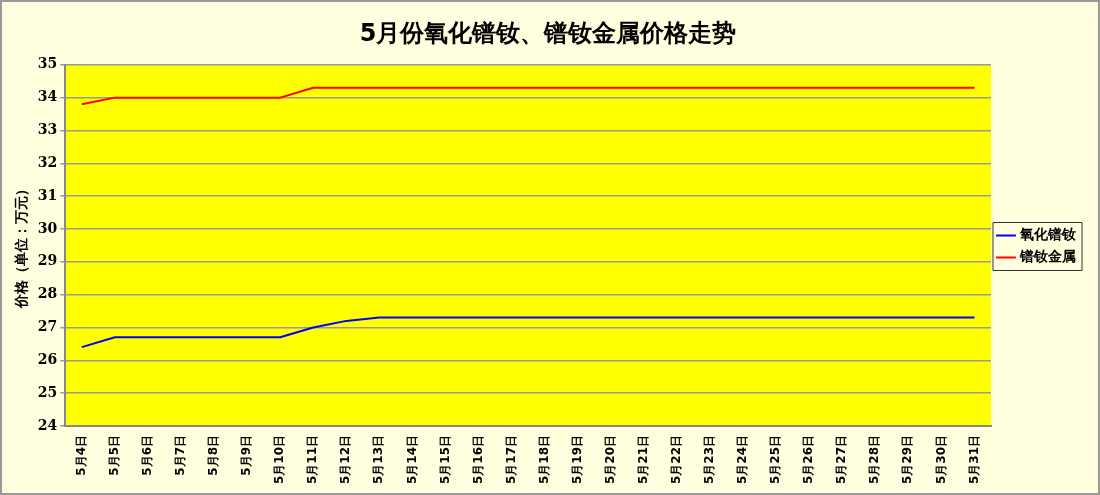 Image resolution: width=1100 pixels, height=495 pixels. Describe the element at coordinates (47, 260) in the screenshot. I see `y-tick-label: 29` at that location.